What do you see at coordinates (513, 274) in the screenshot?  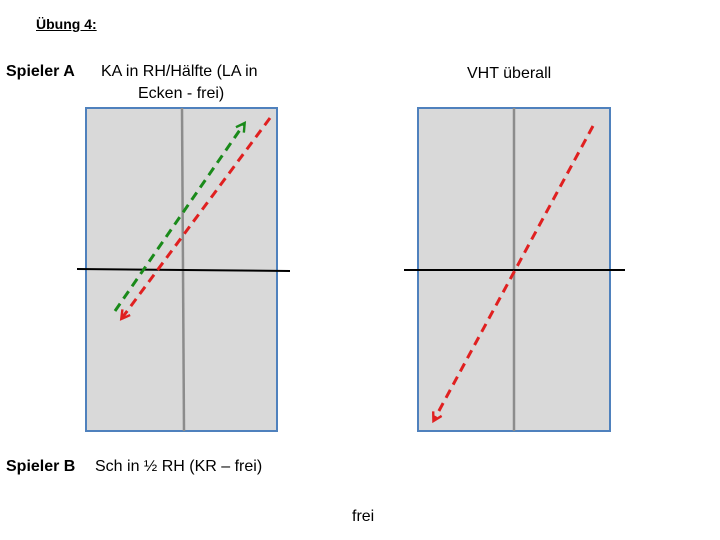 I see `red-arrow-right` at bounding box center [513, 274].